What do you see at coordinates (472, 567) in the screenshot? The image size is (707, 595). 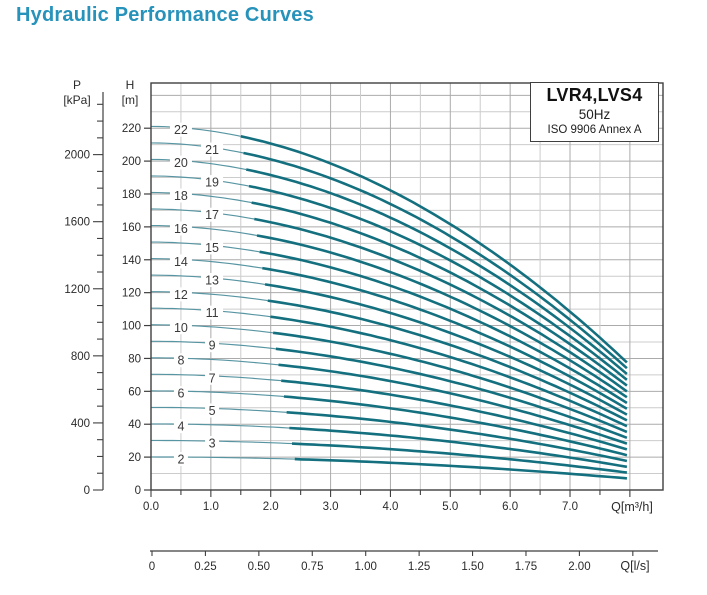 I see `svg-text: 1.50` at bounding box center [472, 567].